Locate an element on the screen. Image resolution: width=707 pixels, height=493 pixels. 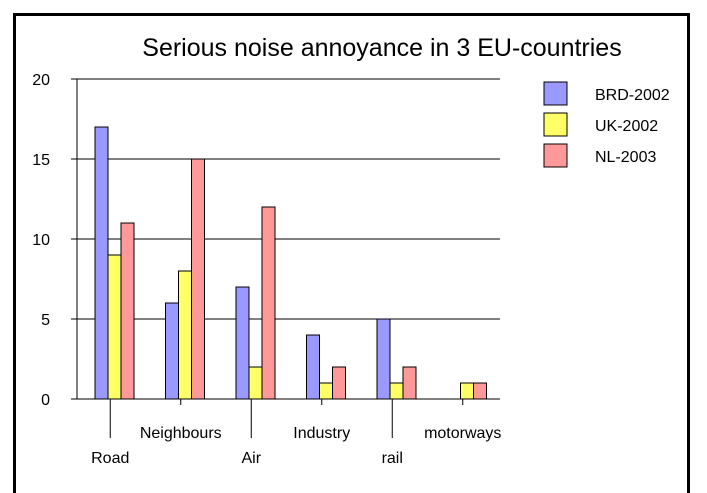
bar-BRD-2002-rail is located at coordinates (383, 359).